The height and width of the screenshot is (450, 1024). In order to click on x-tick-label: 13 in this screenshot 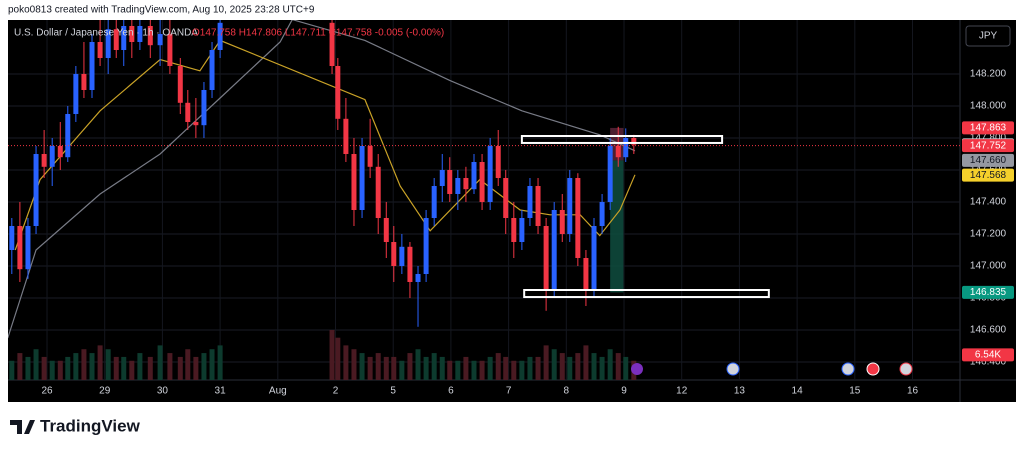, I will do `click(740, 391)`.